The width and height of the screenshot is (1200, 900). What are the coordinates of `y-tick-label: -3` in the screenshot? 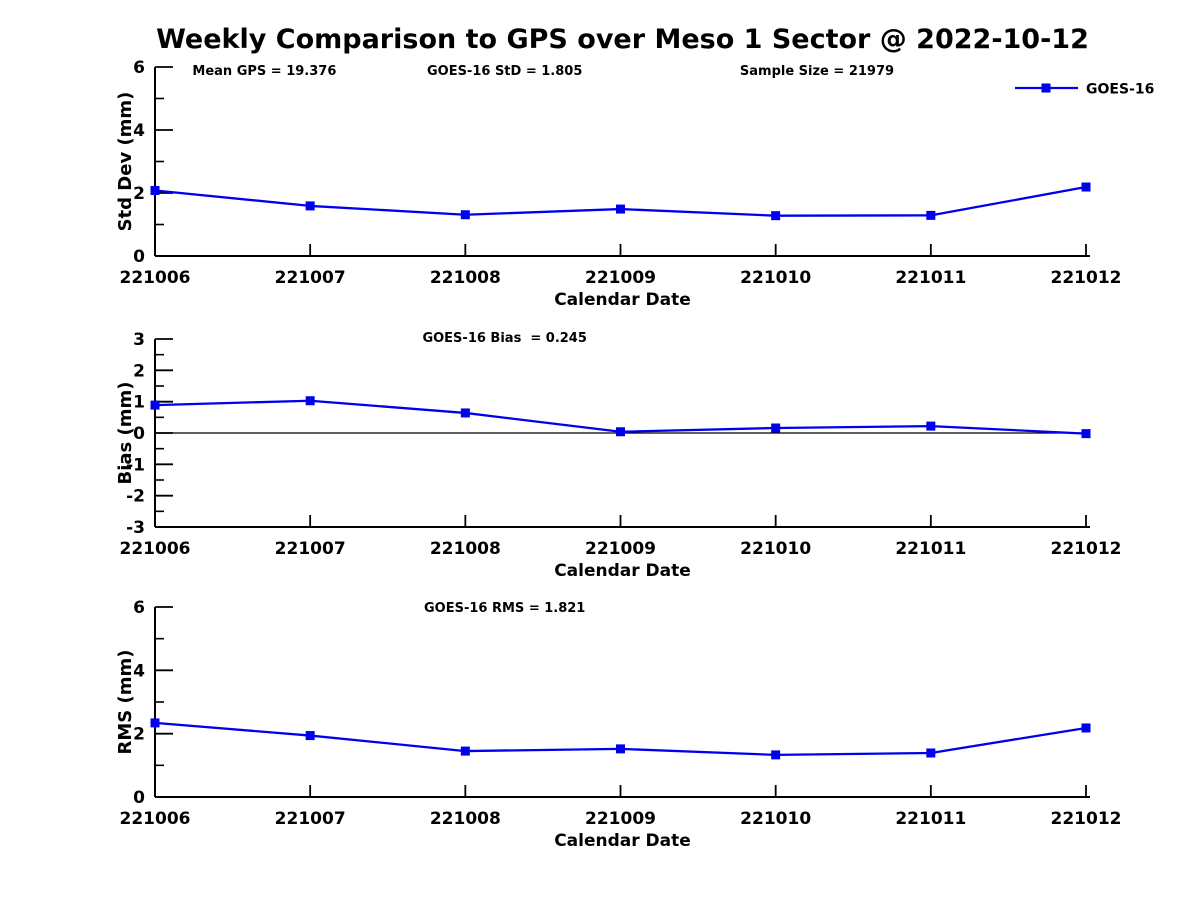 It's located at (135, 528).